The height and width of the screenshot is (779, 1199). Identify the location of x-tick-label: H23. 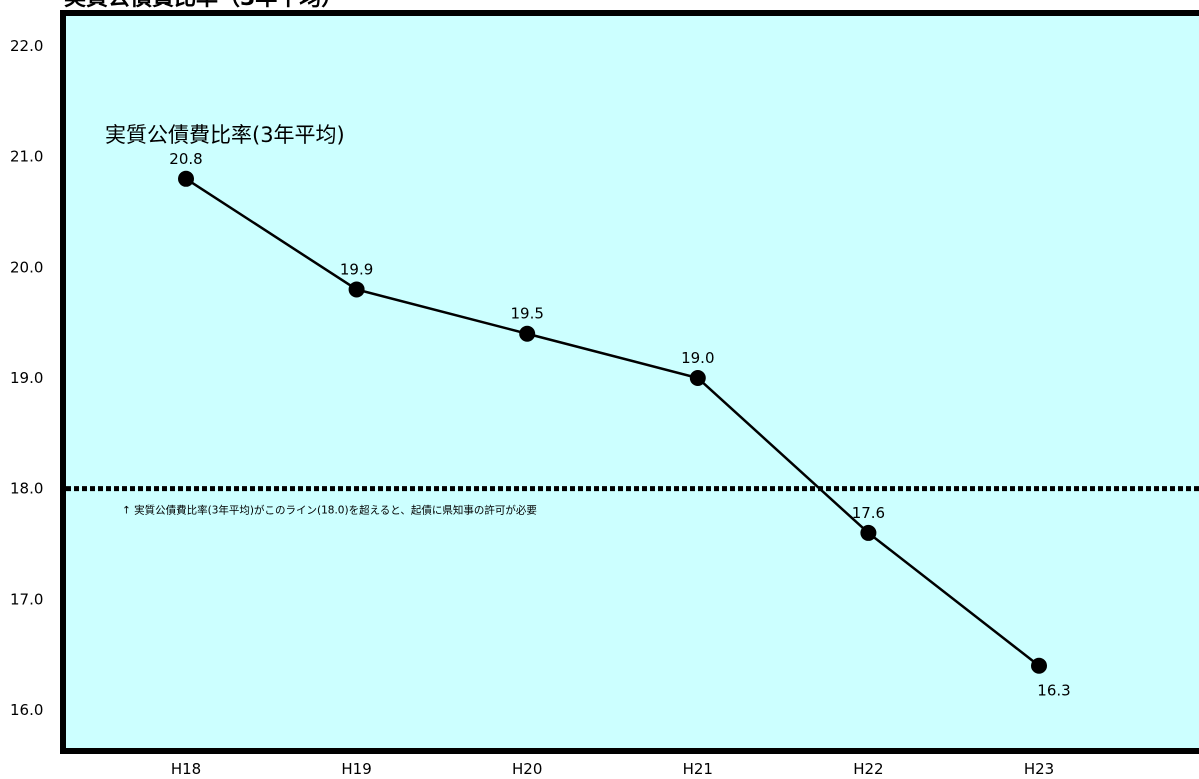
(1039, 769).